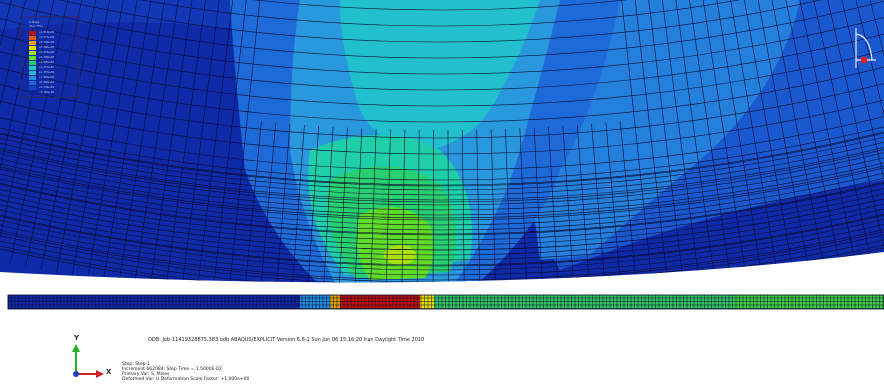 The image size is (884, 387). Describe the element at coordinates (34, 22) in the screenshot. I see `legend-title: S, Mises` at that location.